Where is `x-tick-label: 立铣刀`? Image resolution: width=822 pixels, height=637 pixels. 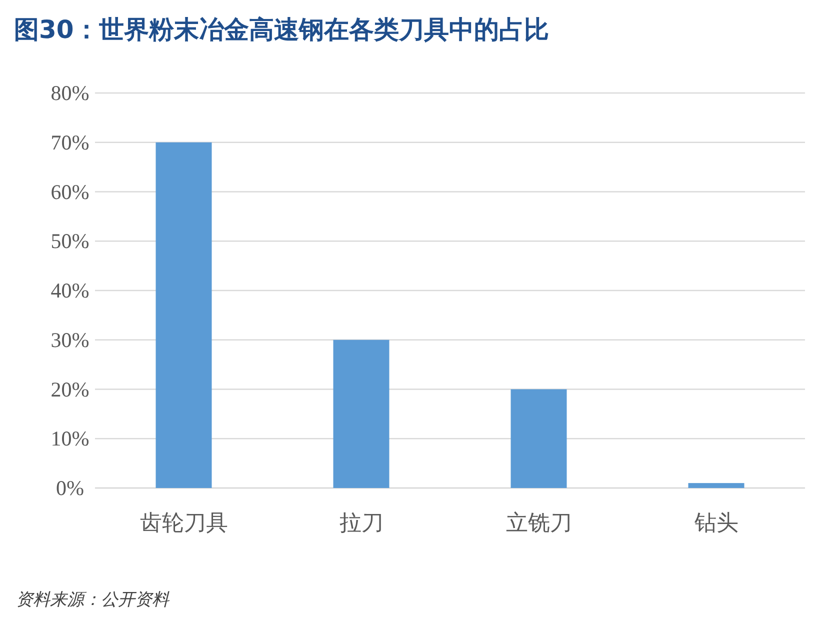 x-tick-label: 立铣刀 is located at coordinates (539, 523).